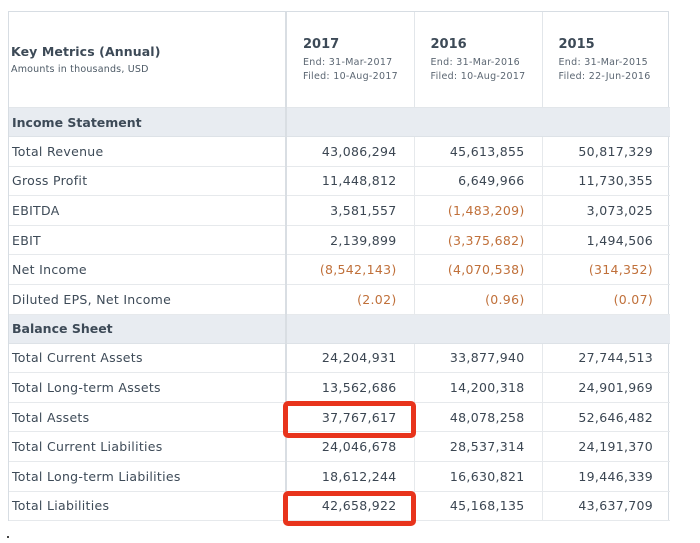 This screenshot has width=700, height=543. What do you see at coordinates (147, 240) in the screenshot?
I see `row-label: EBIT` at bounding box center [147, 240].